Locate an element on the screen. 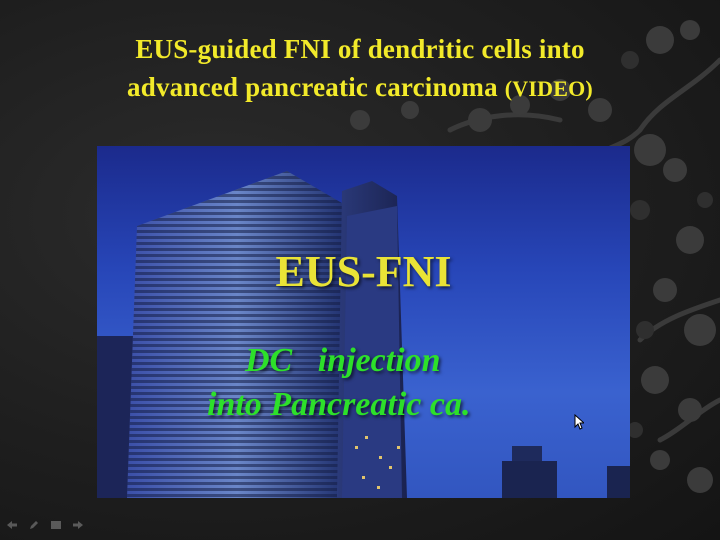 The image size is (720, 540). video-text-line-1: DC injection is located at coordinates (343, 360).